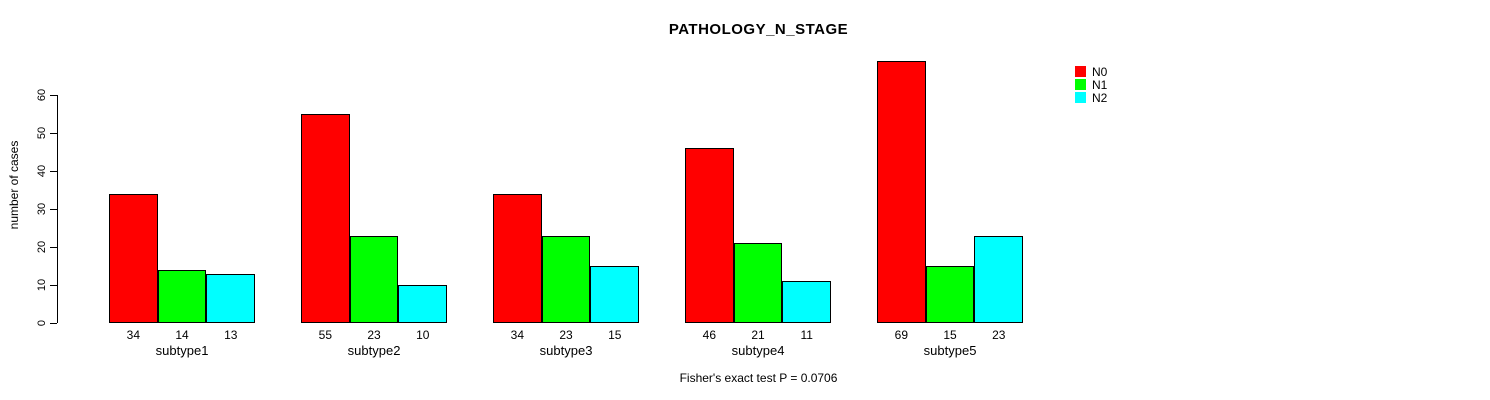 This screenshot has height=400, width=1490. Describe the element at coordinates (1100, 71) in the screenshot. I see `legend-label-n0: N0` at that location.